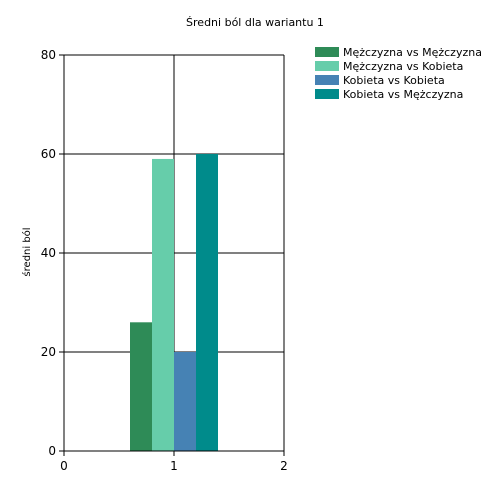  I want to click on x-tick-label: 1, so click(174, 466).